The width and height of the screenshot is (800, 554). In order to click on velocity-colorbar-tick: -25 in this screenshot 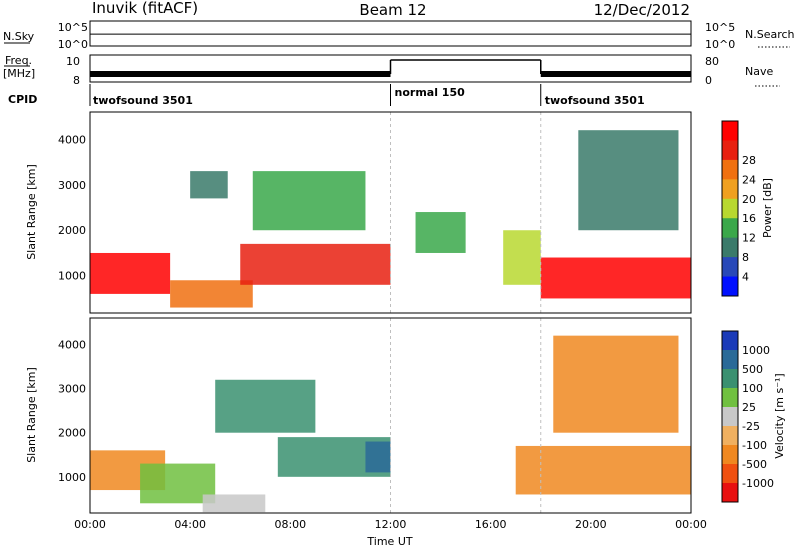, I will do `click(751, 426)`.